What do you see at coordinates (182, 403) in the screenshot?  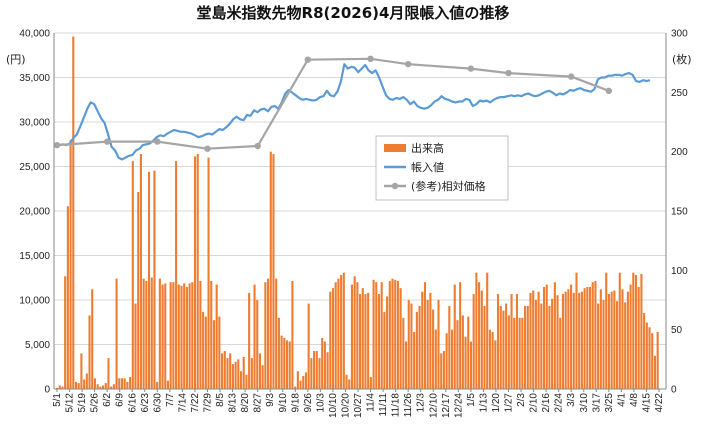 I see `x-tick-label: 7/14` at bounding box center [182, 403].